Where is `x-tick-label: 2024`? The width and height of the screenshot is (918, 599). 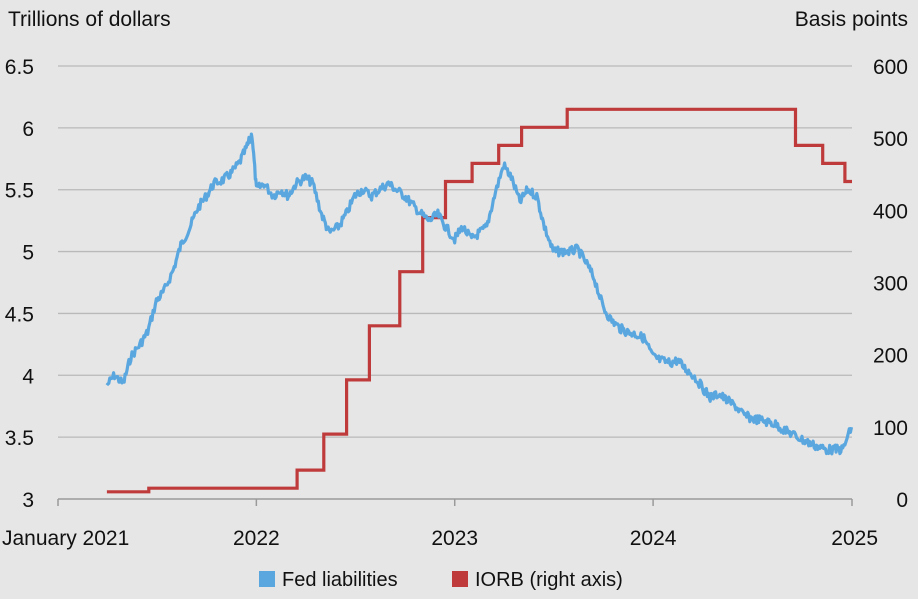
x-tick-label: 2024 is located at coordinates (653, 538).